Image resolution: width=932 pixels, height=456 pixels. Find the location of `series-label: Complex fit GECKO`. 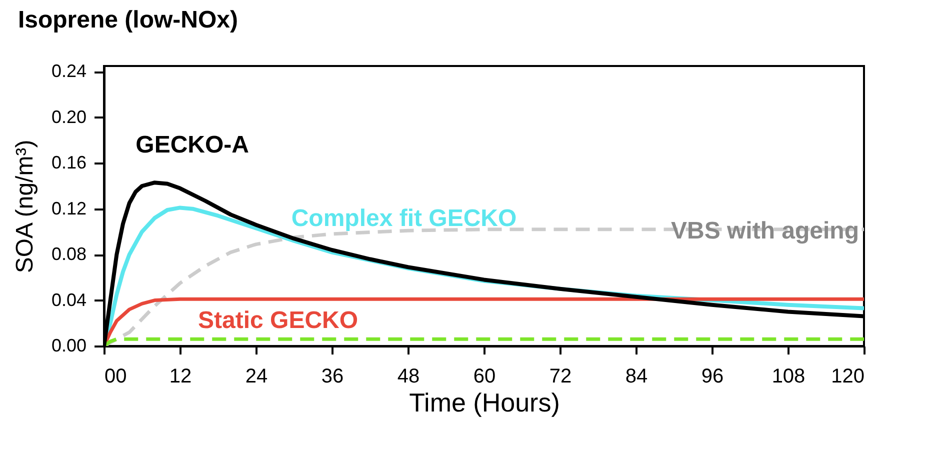

series-label: Complex fit GECKO is located at coordinates (404, 218).